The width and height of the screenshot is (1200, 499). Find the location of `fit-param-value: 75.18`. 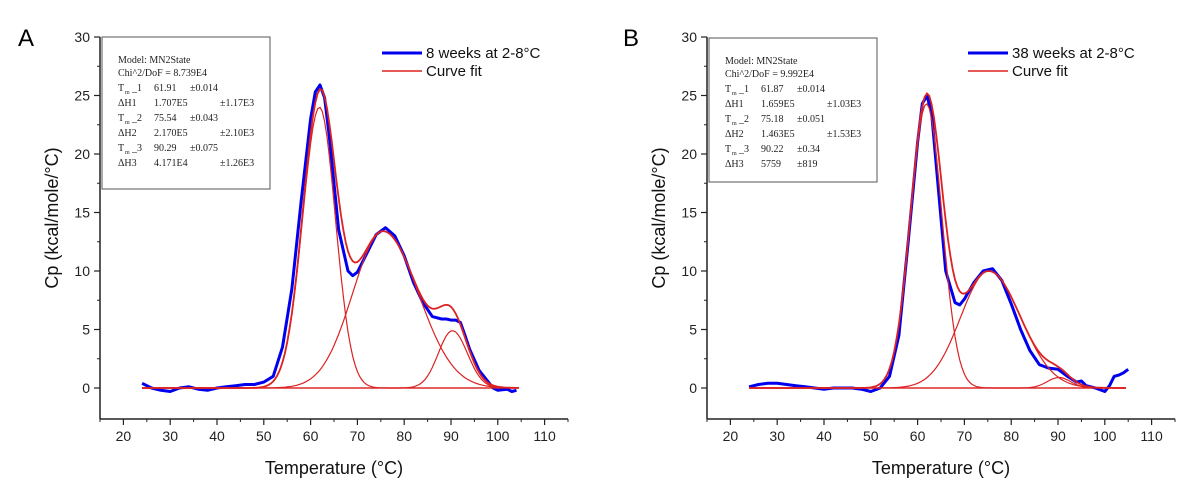

fit-param-value: 75.18 is located at coordinates (772, 119).